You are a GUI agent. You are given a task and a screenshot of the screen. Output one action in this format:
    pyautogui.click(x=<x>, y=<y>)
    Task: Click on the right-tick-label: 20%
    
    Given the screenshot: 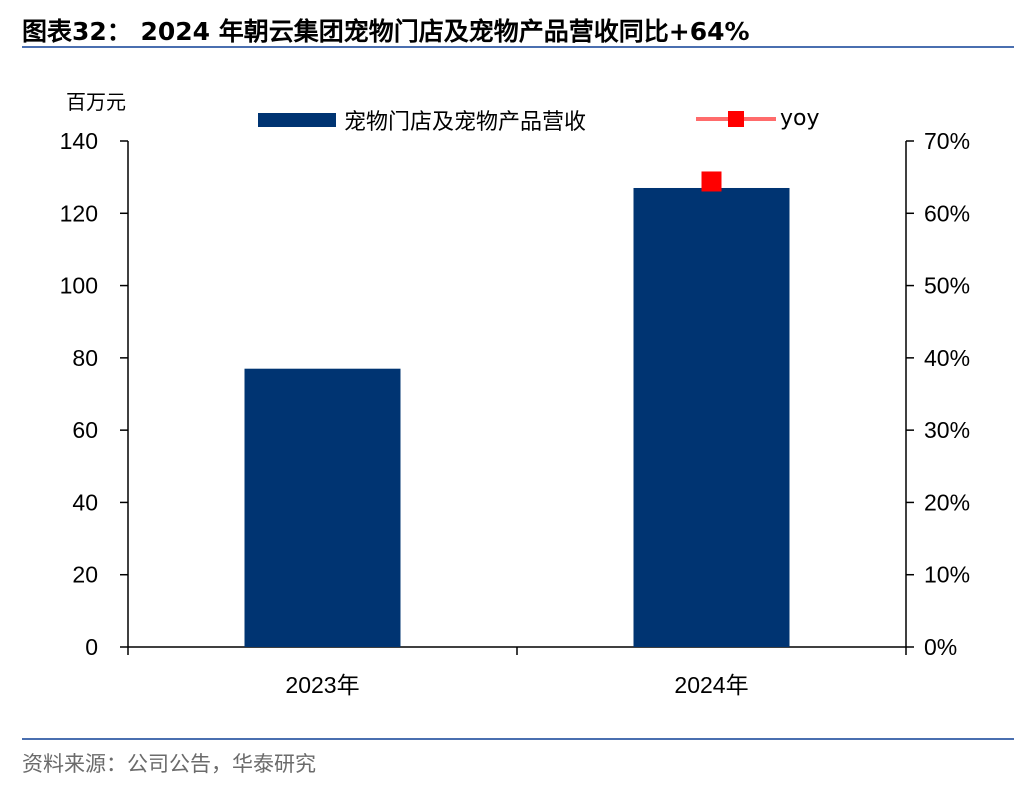 What is the action you would take?
    pyautogui.click(x=947, y=502)
    